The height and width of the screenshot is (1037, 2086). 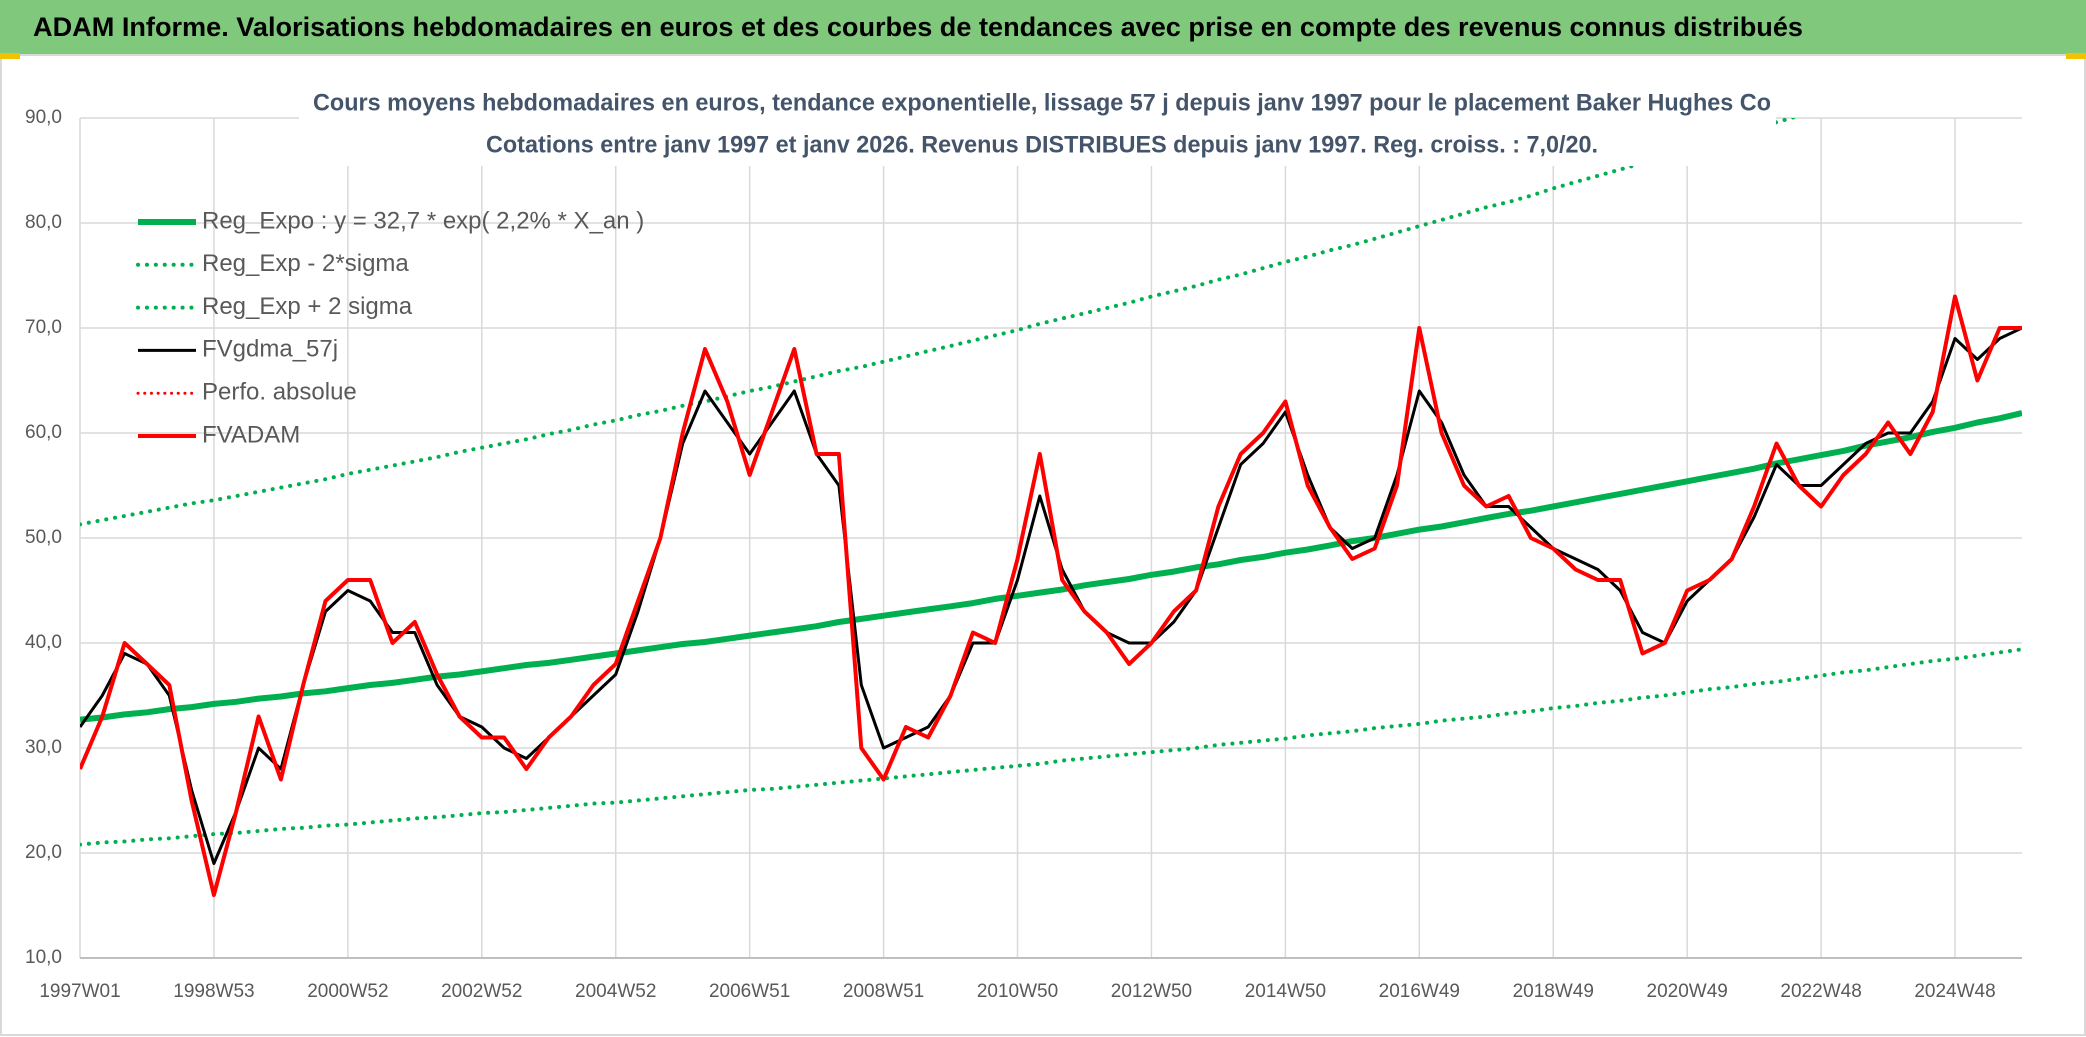 I want to click on y-tick-label: 80,0, so click(x=43, y=222).